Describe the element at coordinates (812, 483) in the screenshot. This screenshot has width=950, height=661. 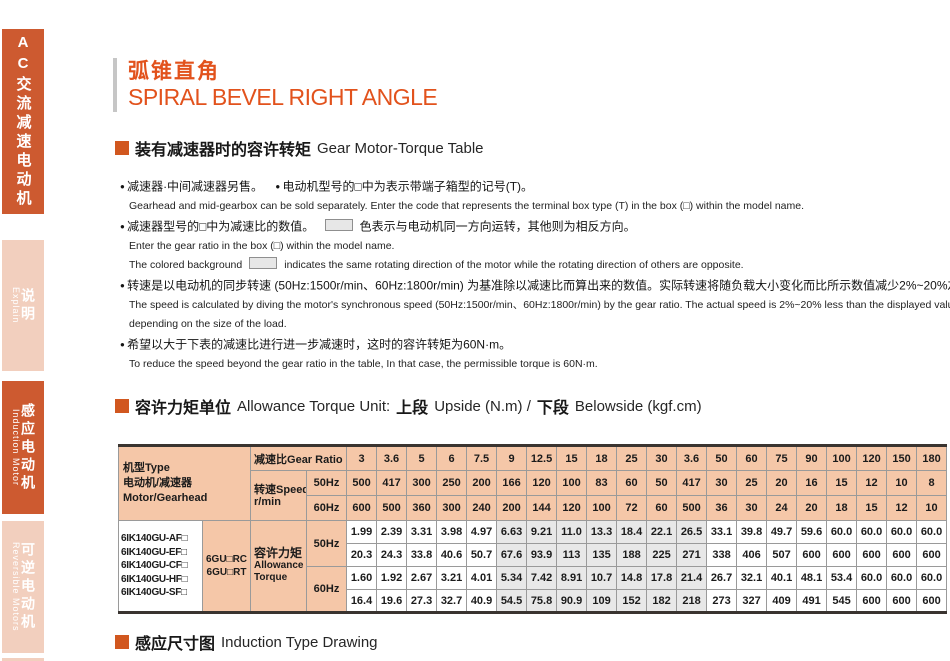
I see `speed-50hz-value: 16` at that location.